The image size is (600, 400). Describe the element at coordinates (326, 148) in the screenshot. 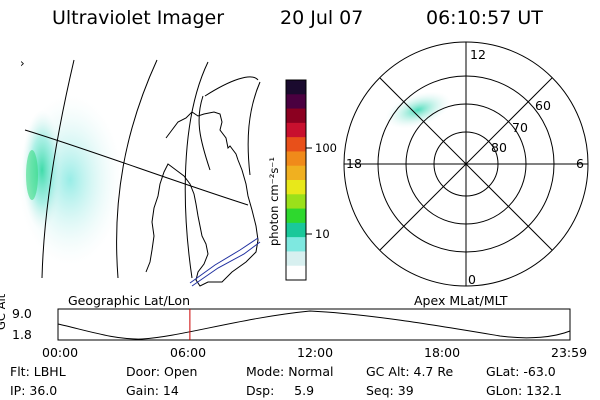

I see `colorbar-tick-label-100: 100` at that location.